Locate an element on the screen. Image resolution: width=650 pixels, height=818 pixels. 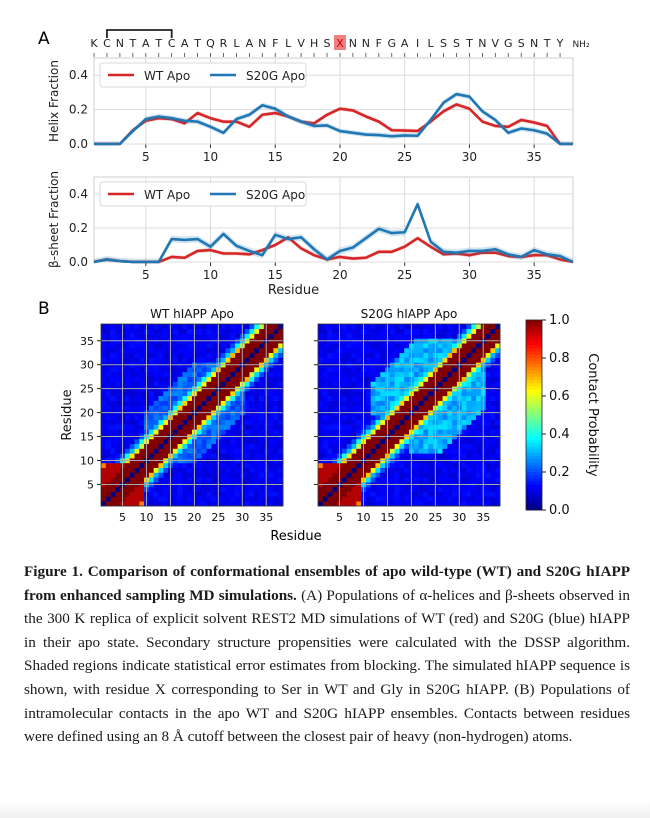
x-tick-label: 35 is located at coordinates (534, 275).